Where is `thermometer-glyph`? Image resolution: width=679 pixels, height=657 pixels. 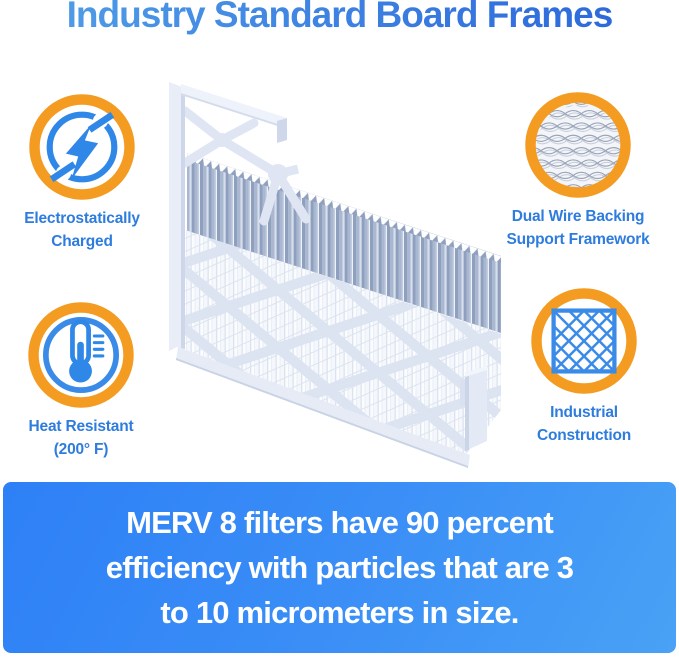
thermometer-glyph is located at coordinates (87, 351).